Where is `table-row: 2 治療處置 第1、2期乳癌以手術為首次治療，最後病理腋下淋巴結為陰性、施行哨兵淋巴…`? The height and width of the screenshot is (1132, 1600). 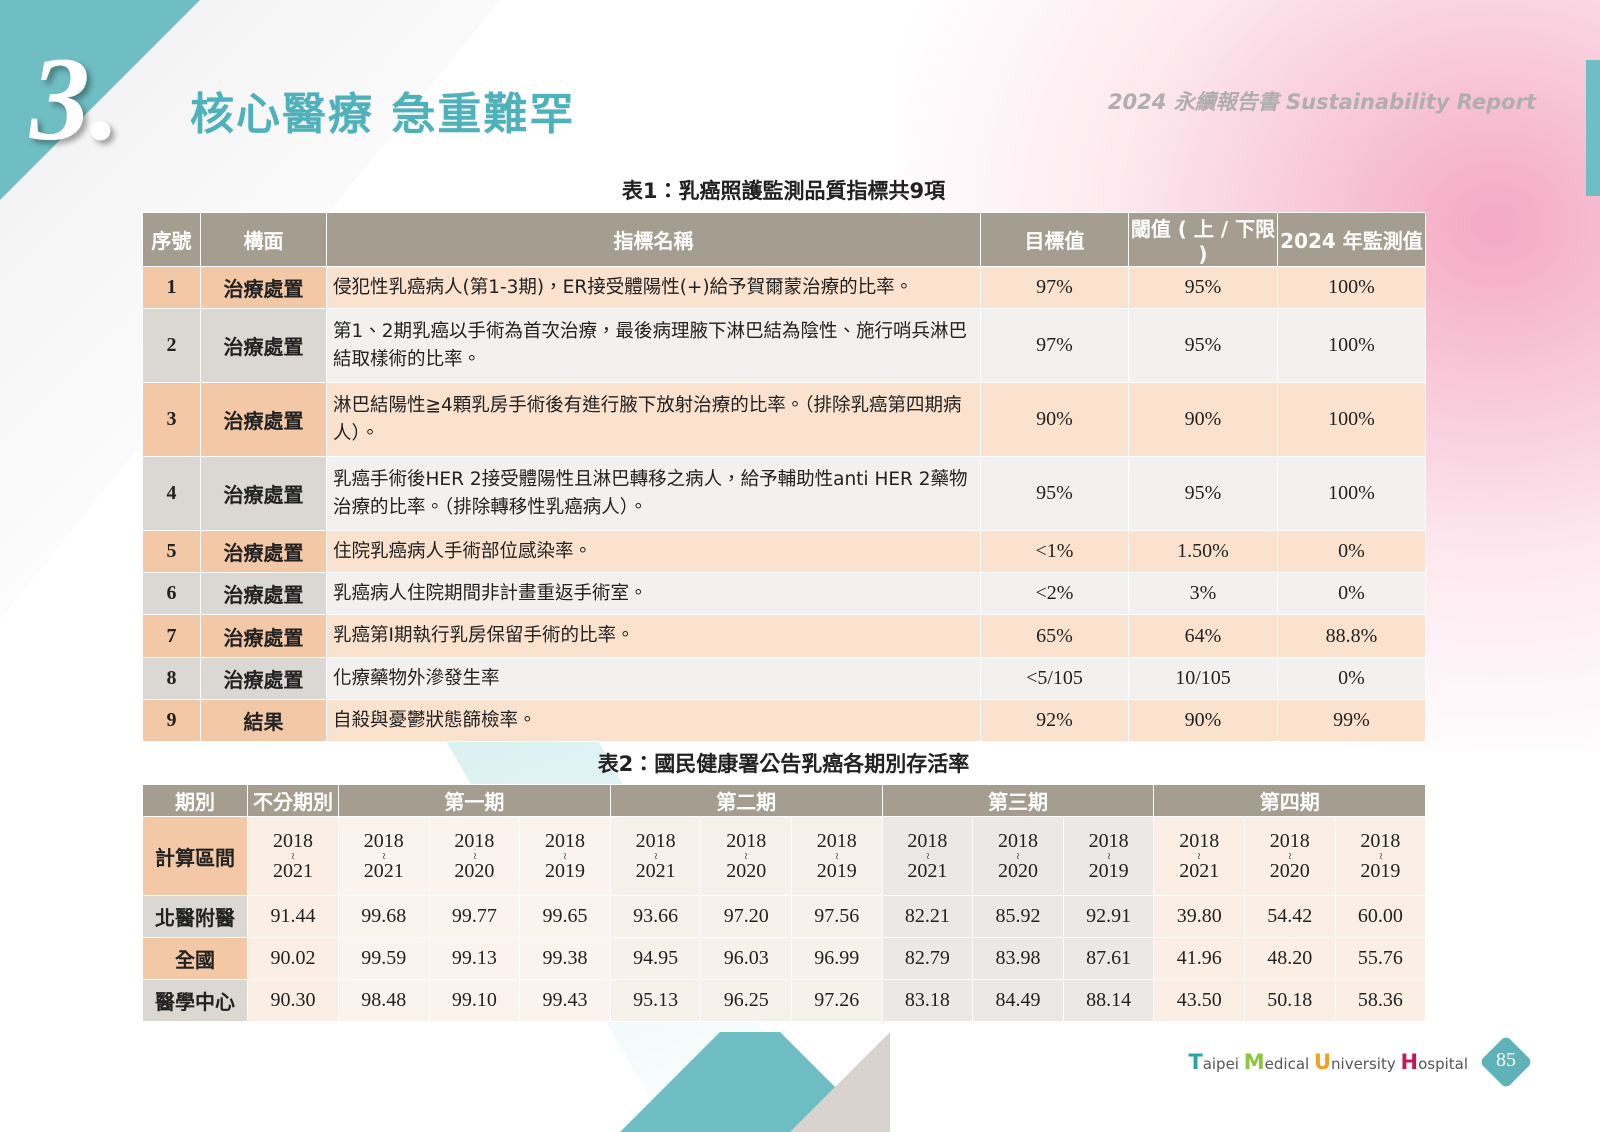 table-row: 2 治療處置 第1、2期乳癌以手術為首次治療，最後病理腋下淋巴結為陰性、施行哨兵淋巴… is located at coordinates (784, 345).